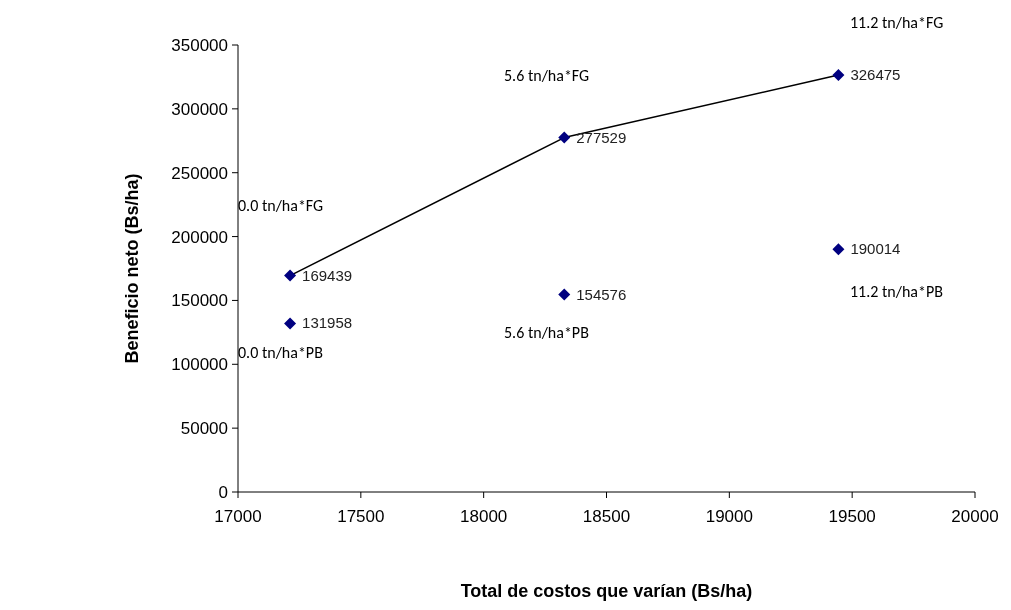 This screenshot has width=1011, height=610. Describe the element at coordinates (132, 268) in the screenshot. I see `y-axis-title: Beneficio neto (Bs/ha)` at that location.